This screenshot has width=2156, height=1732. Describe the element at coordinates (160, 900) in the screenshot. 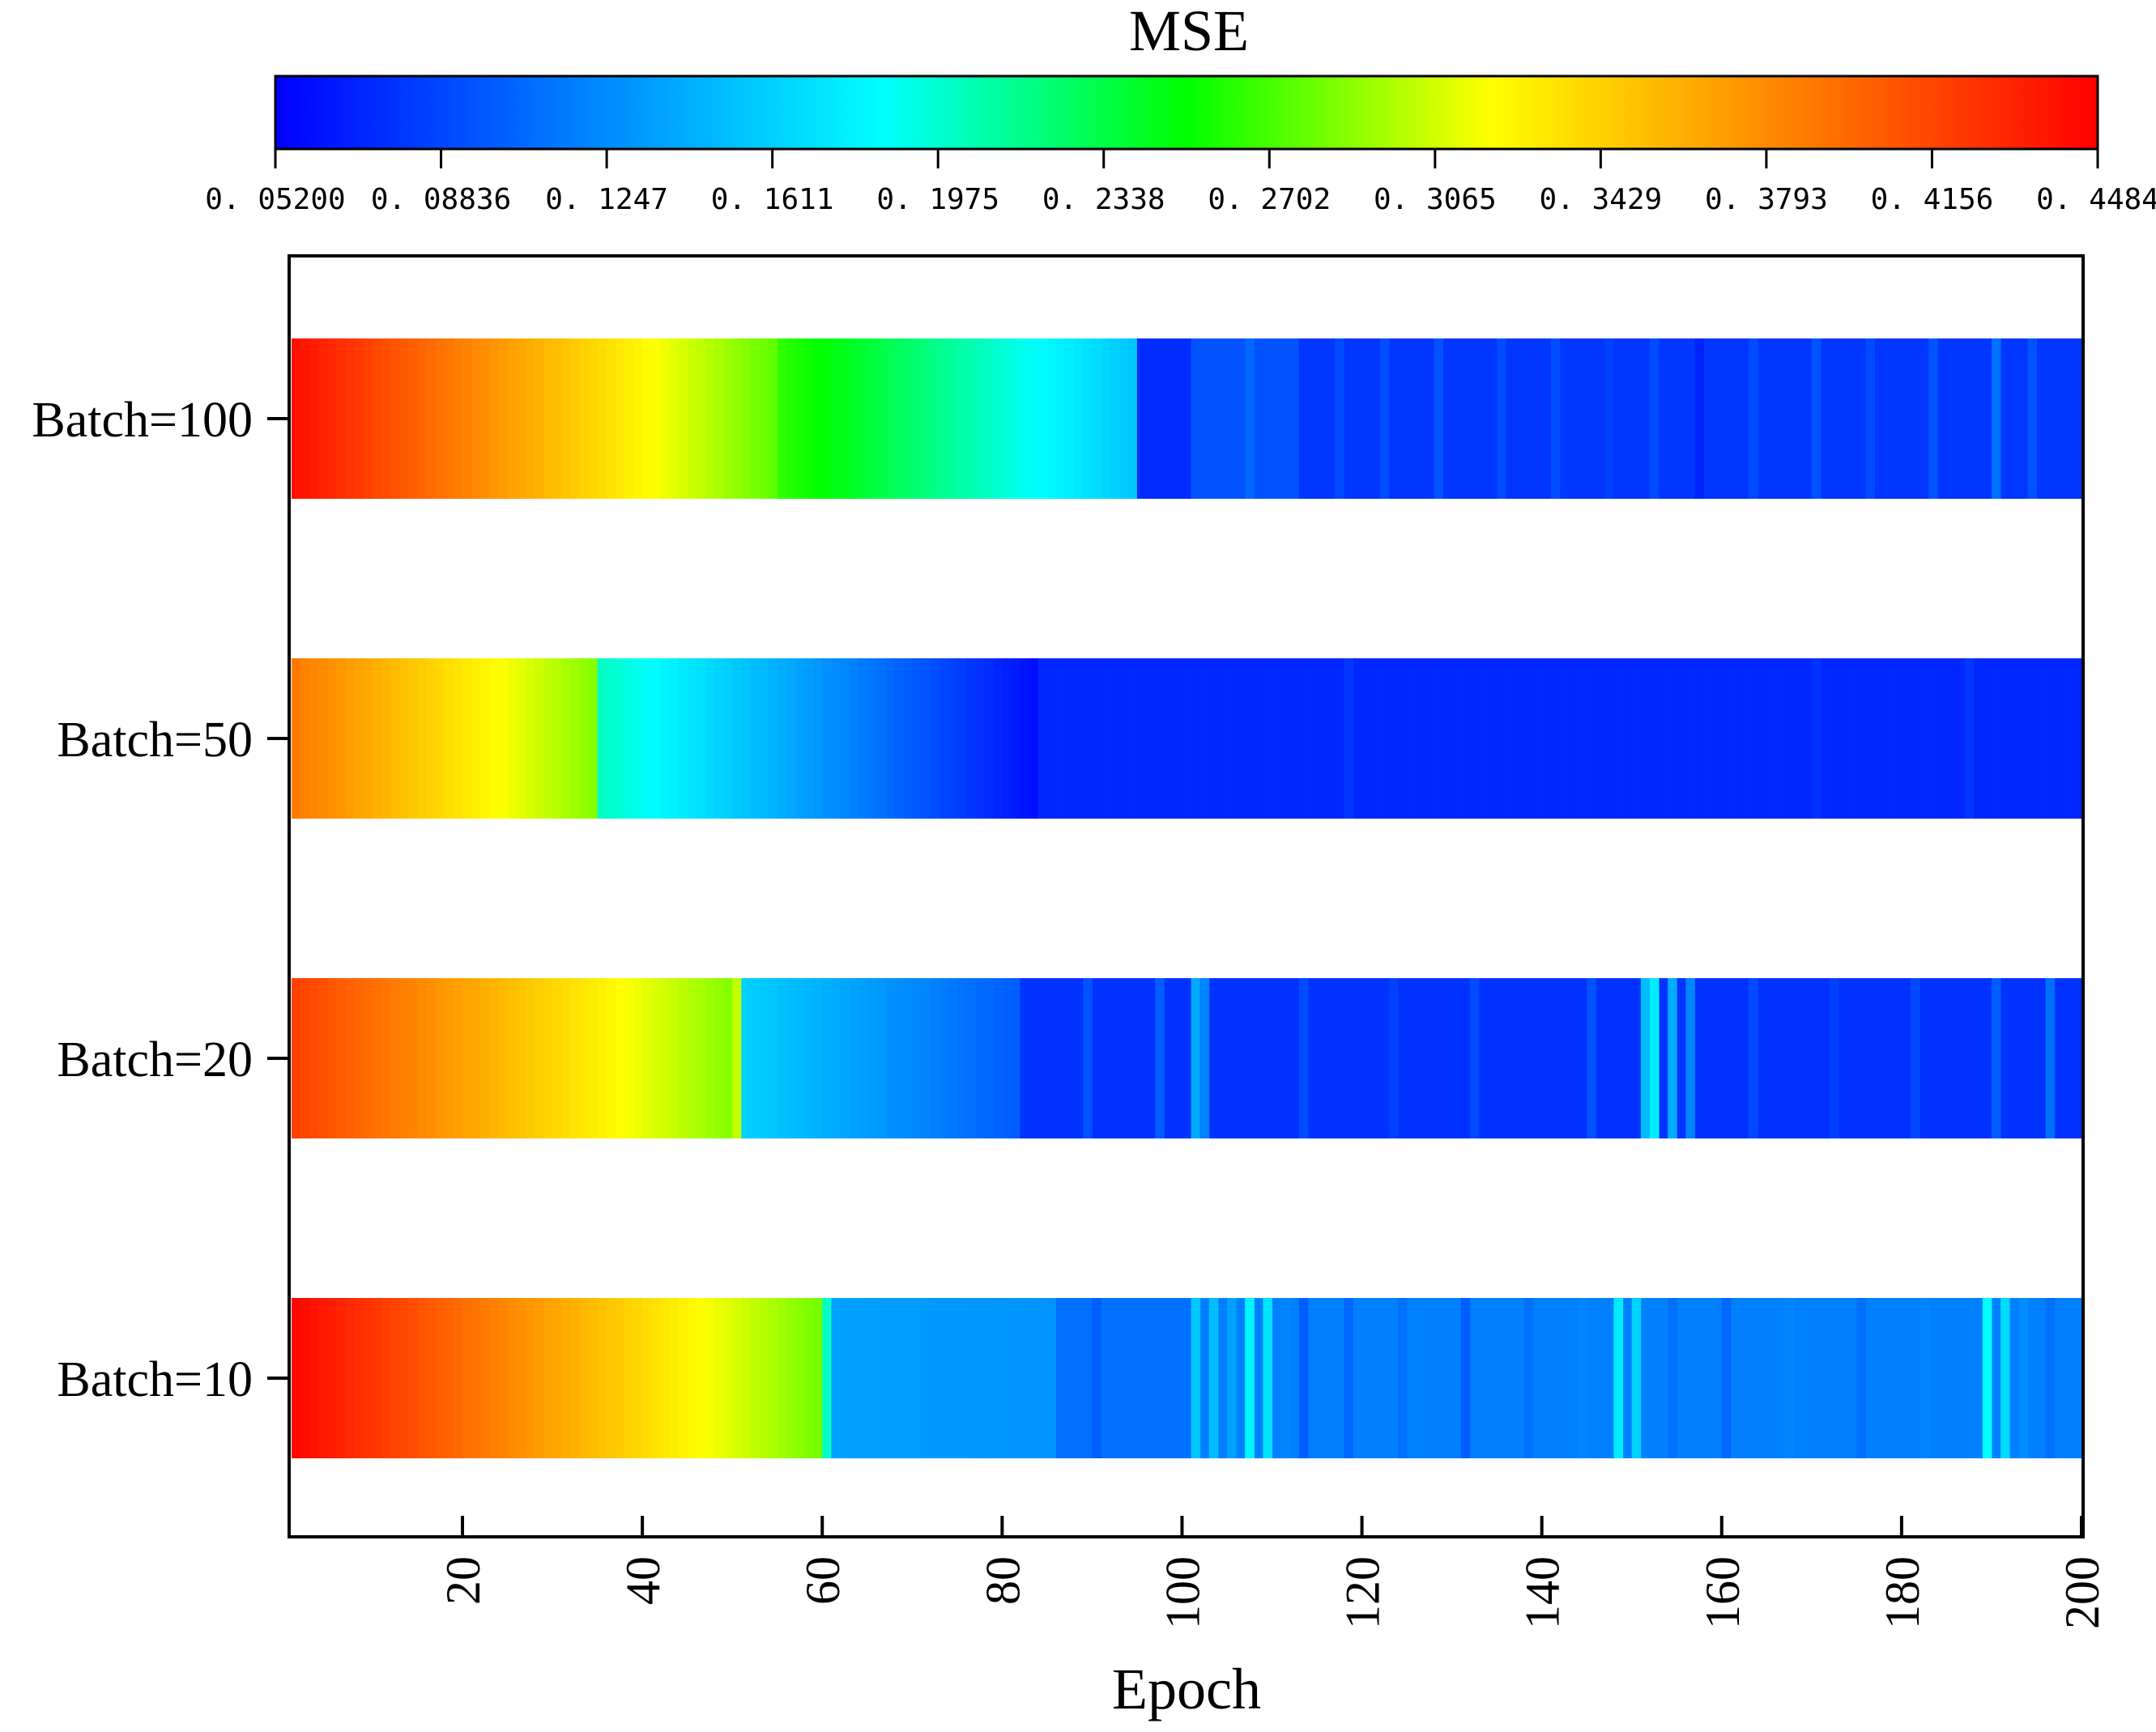

I see `y-axis: Batch=100 Batch=50 Batch=20 Batch=10` at that location.